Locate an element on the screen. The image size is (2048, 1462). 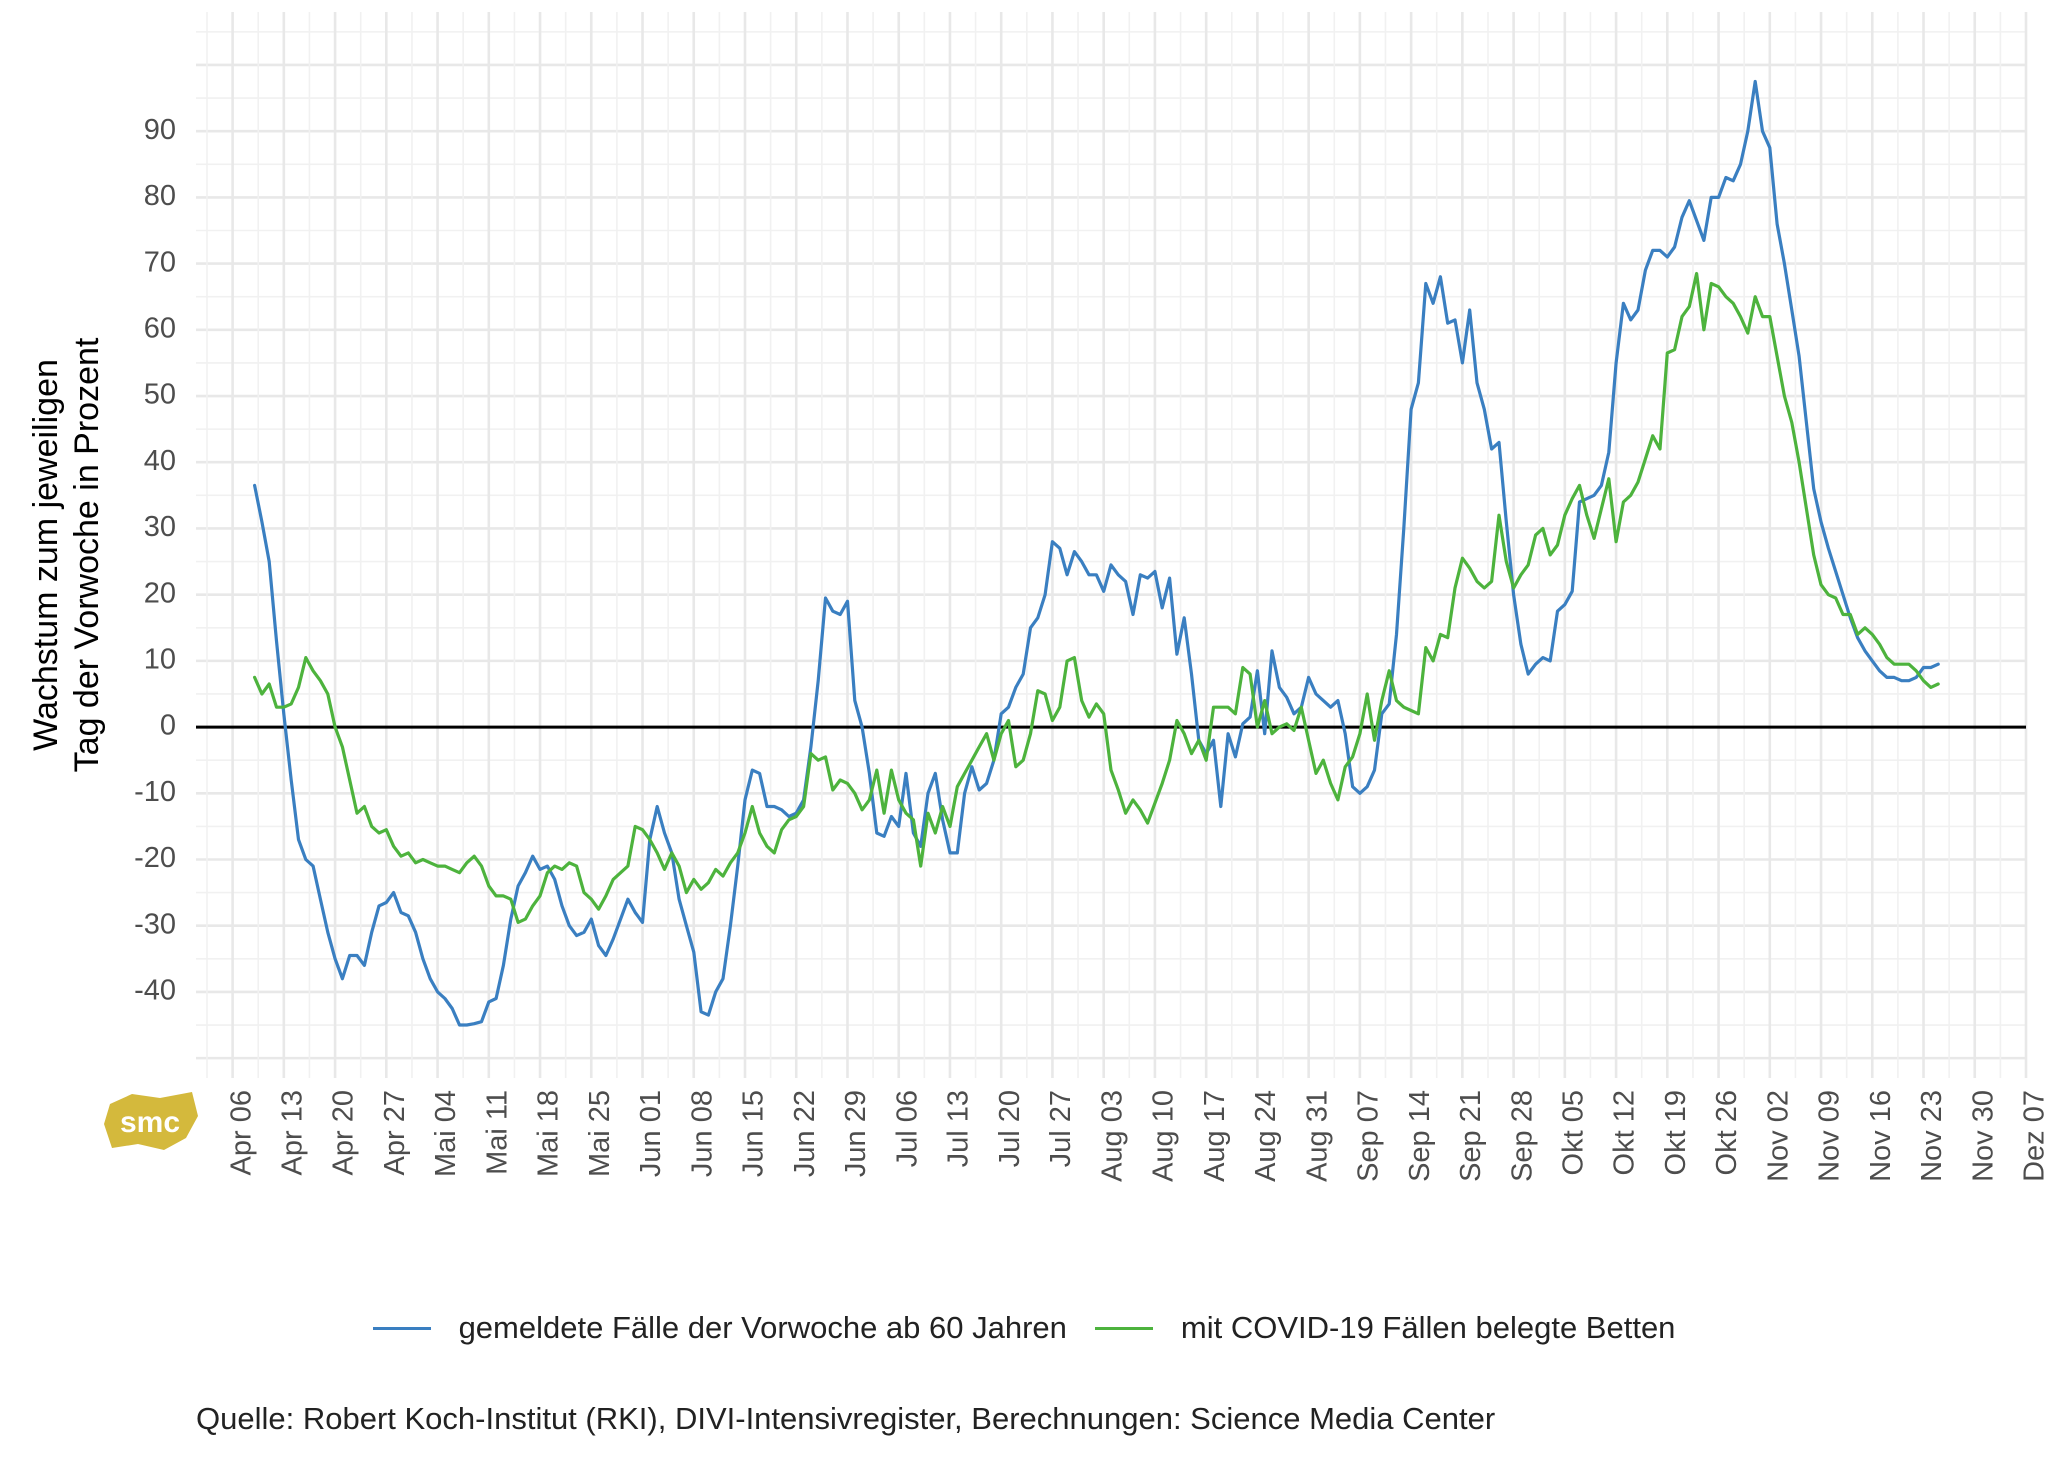
smc-logo-mark: smc is located at coordinates (151, 1121).